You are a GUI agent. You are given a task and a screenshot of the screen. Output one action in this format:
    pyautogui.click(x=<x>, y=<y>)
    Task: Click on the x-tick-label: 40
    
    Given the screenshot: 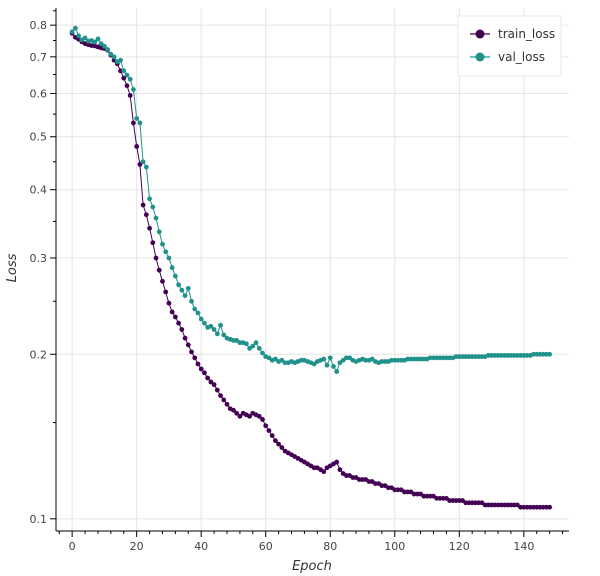 What is the action you would take?
    pyautogui.click(x=201, y=546)
    